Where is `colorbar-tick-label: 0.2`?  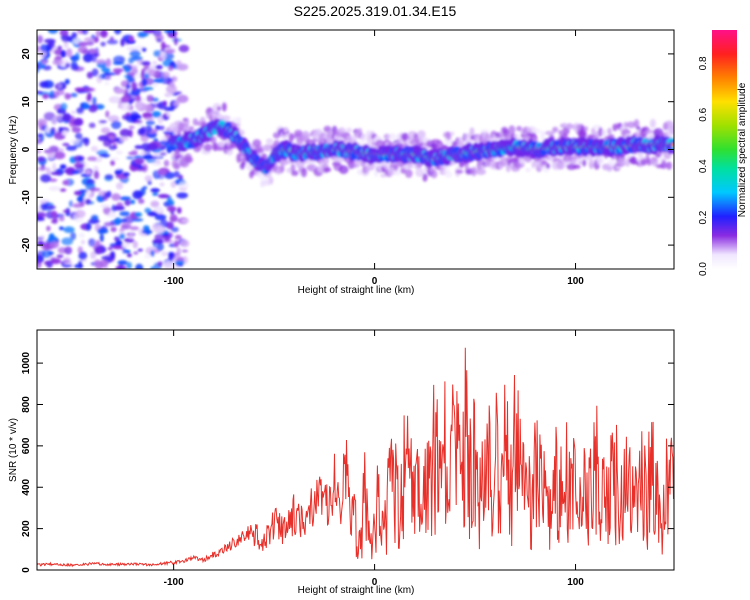
colorbar-tick-label: 0.2 is located at coordinates (703, 217).